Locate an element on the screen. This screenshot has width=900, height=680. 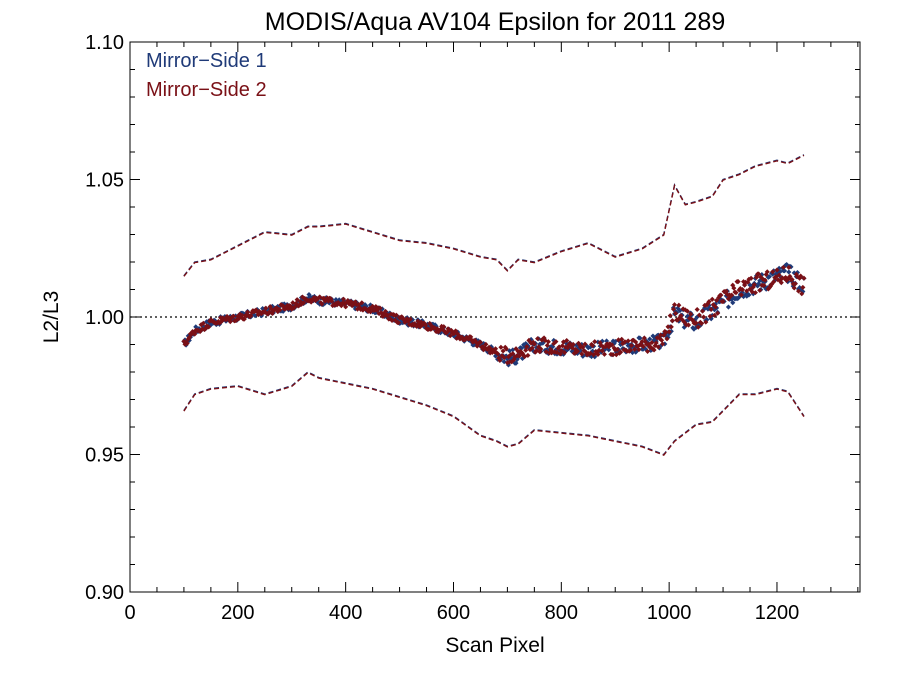
legend: Mirror−Side 1 Mirror−Side 2 is located at coordinates (206, 75).